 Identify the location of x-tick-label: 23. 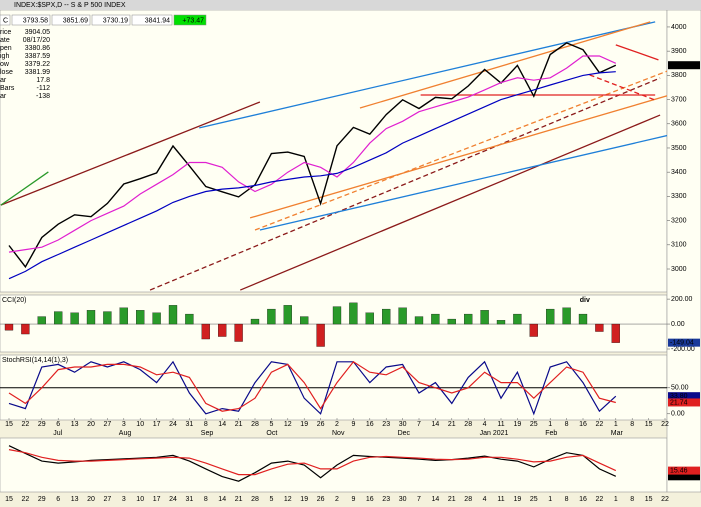
(386, 499).